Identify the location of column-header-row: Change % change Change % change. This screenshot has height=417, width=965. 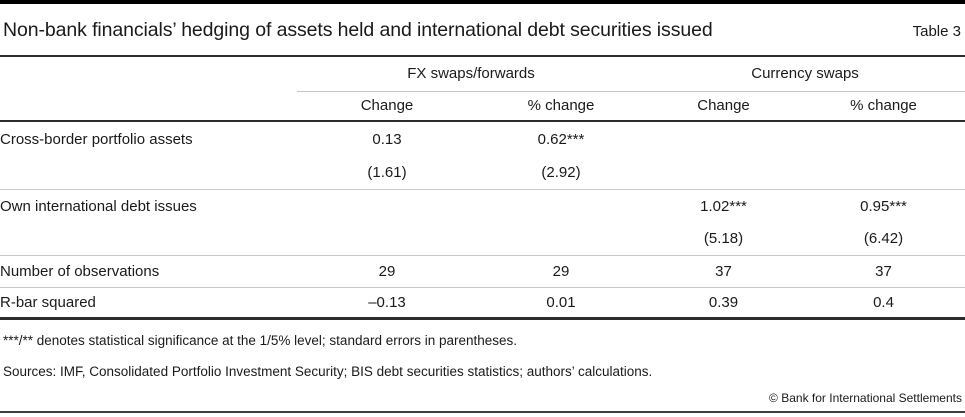
(482, 106).